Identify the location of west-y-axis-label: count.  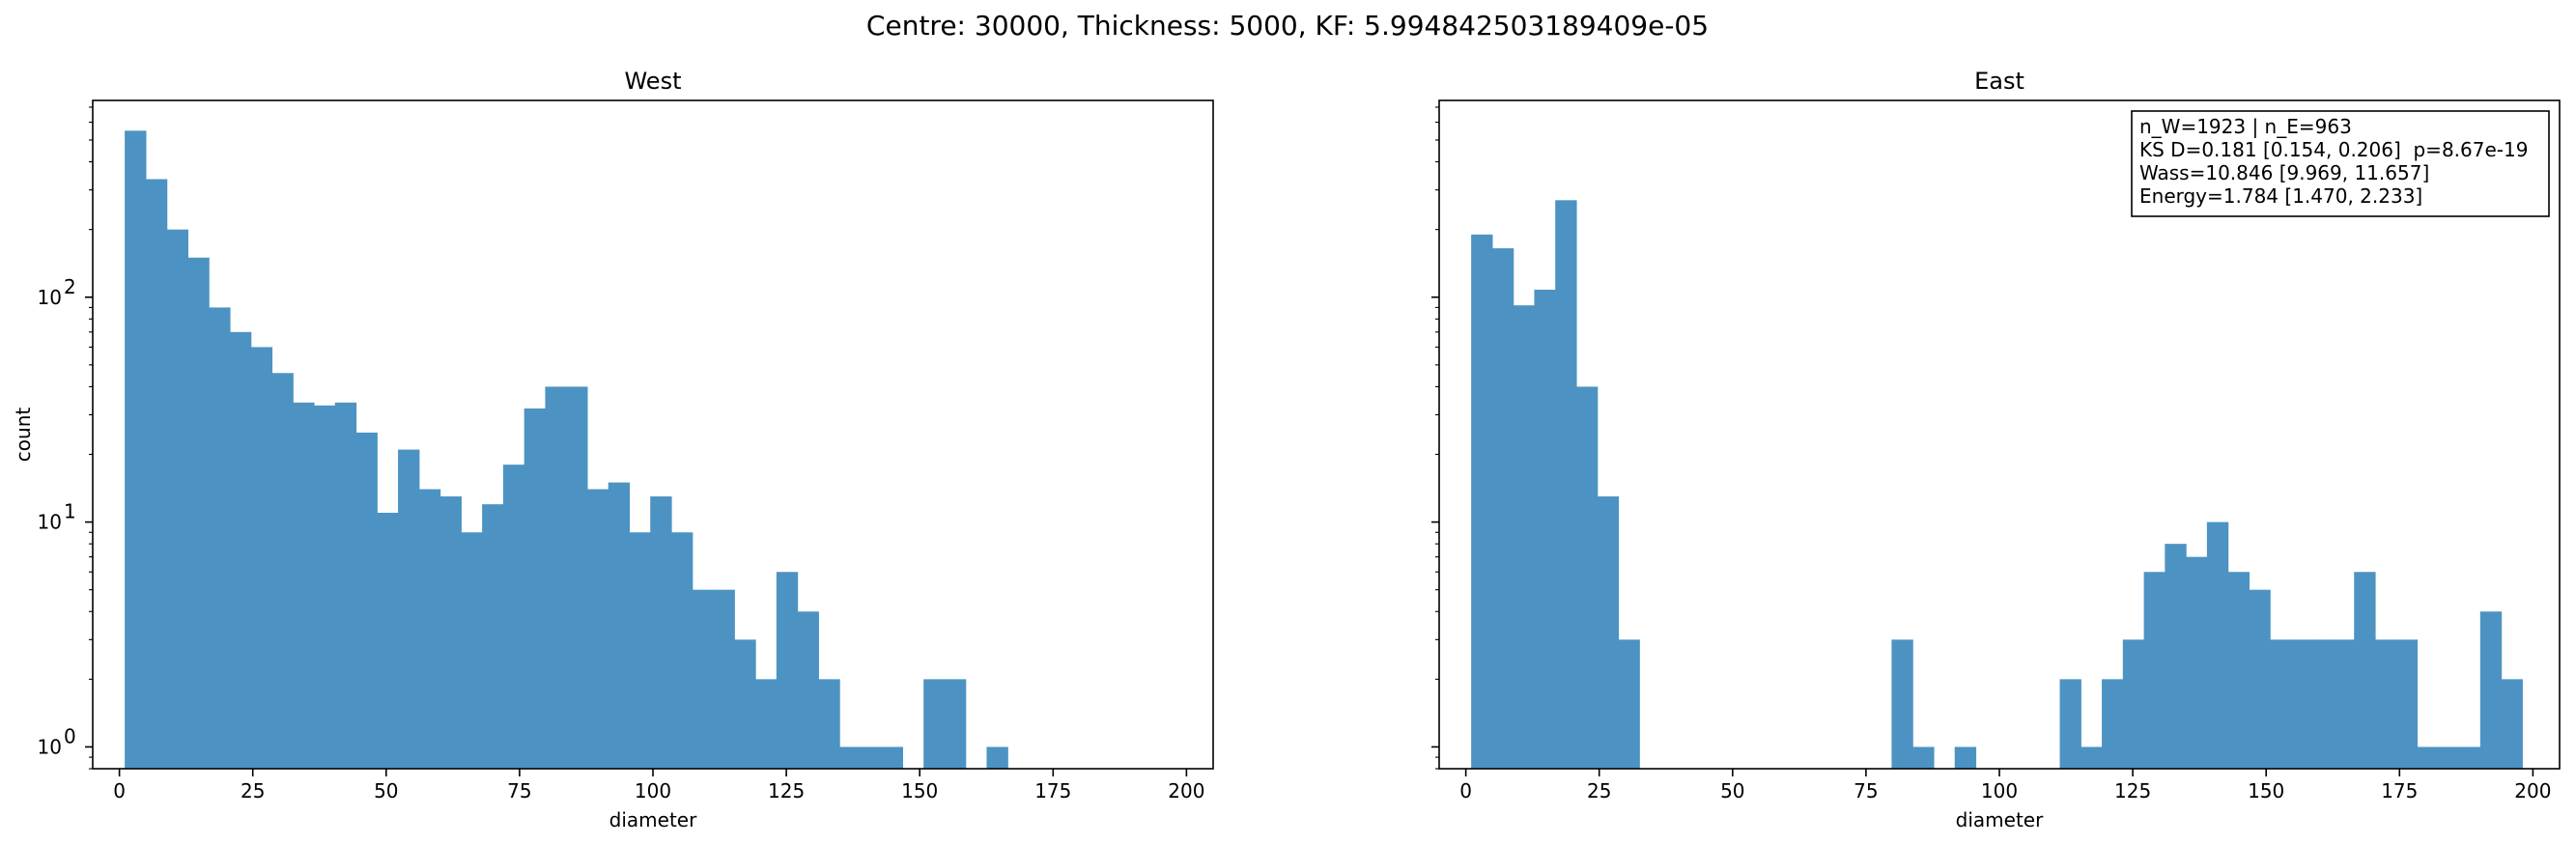
(23, 435).